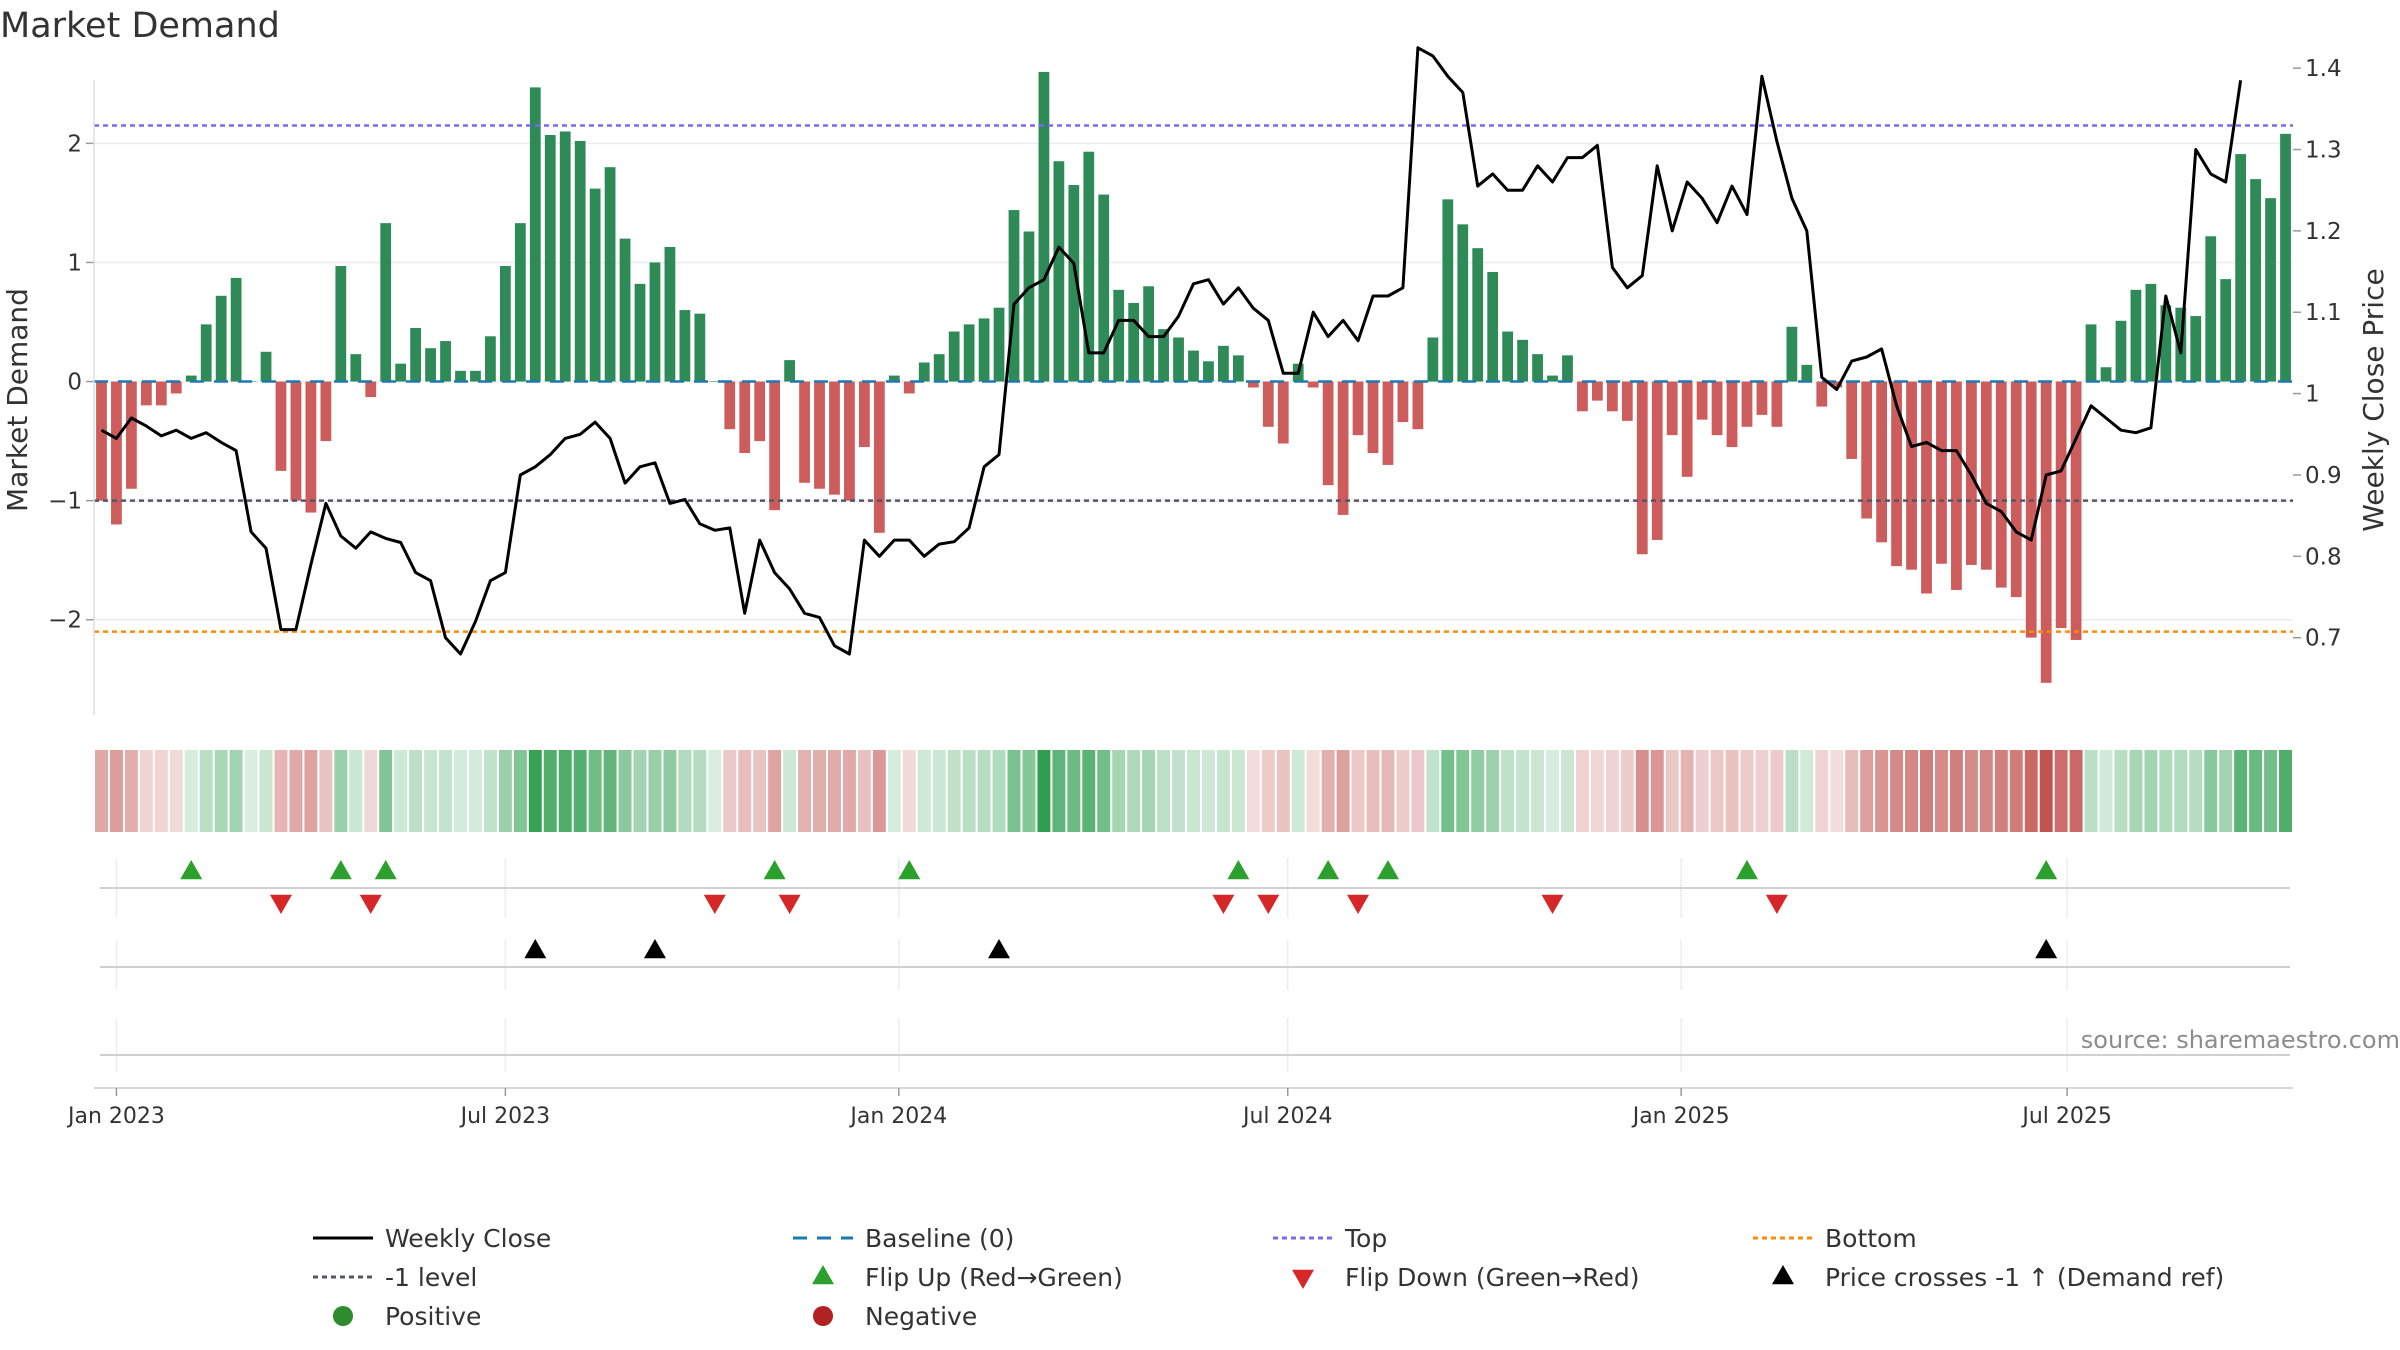  What do you see at coordinates (2024, 1277) in the screenshot?
I see `legend-label: Price crosses -1 ↑ (Demand ref)` at bounding box center [2024, 1277].